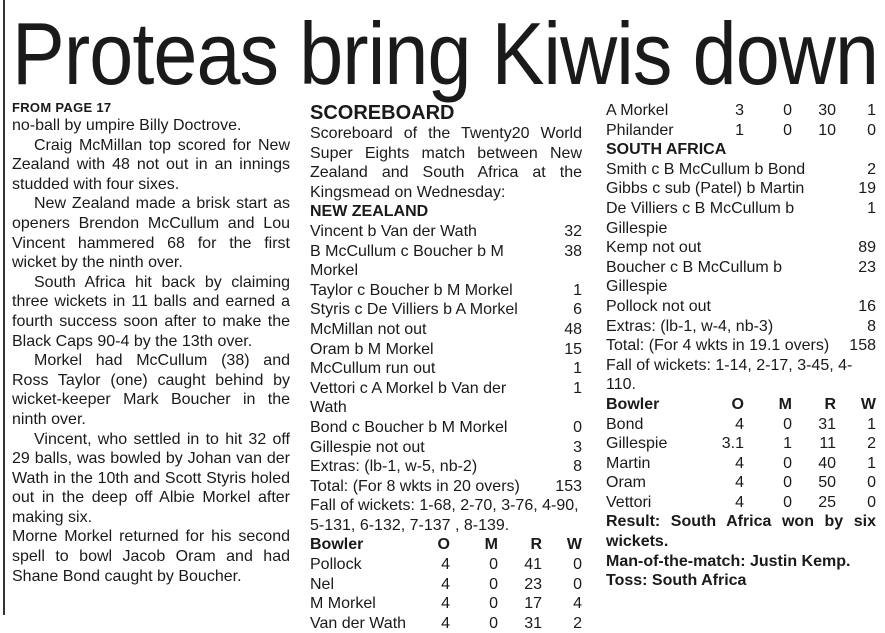 This screenshot has height=633, width=885. I want to click on bowling-cell: 3.1, so click(732, 444).